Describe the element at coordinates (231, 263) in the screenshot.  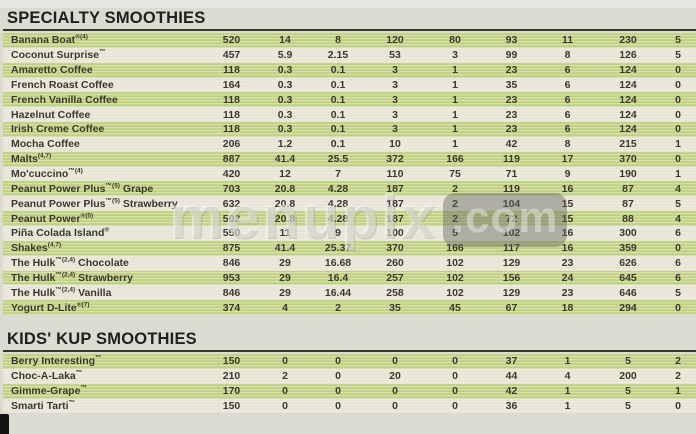
I see `value-cell: 846` at that location.